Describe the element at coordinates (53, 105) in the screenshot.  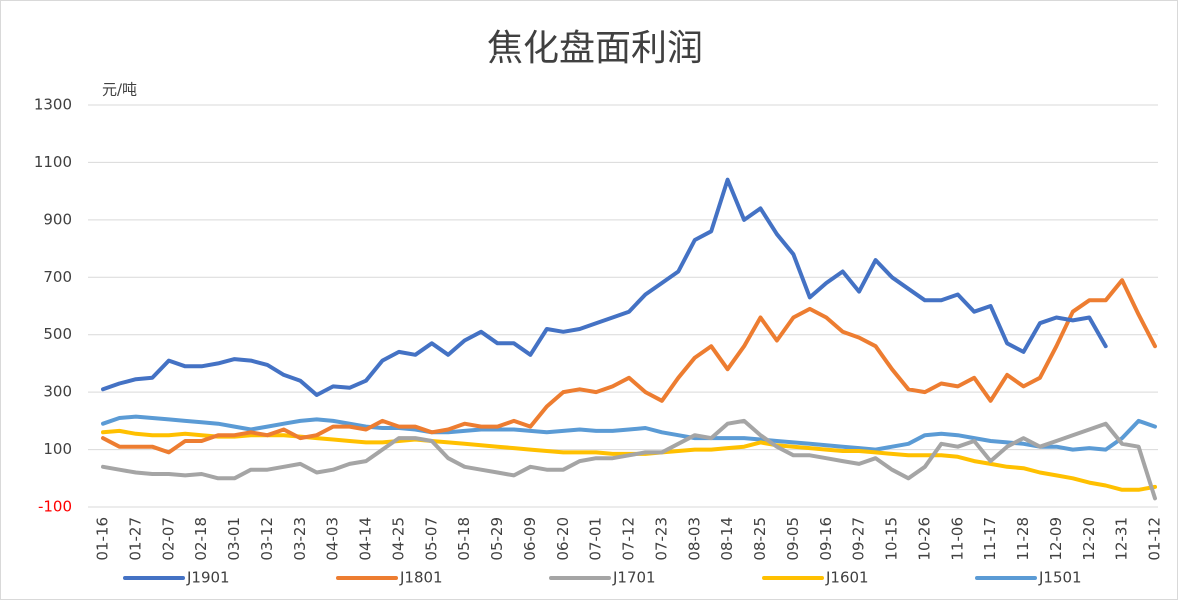
I see `y-tick-label: 1300` at that location.